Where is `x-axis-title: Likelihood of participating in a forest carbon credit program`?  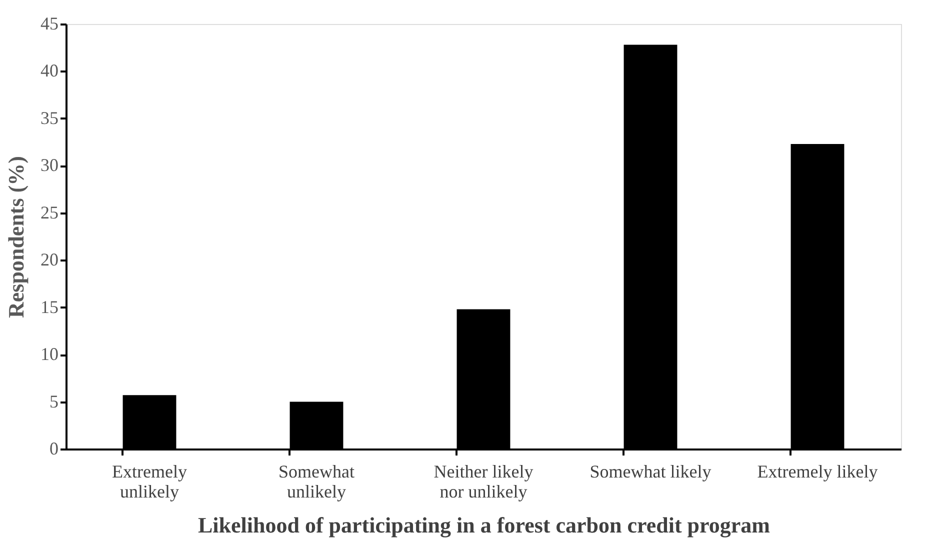 x-axis-title: Likelihood of participating in a forest carbon credit program is located at coordinates (484, 525).